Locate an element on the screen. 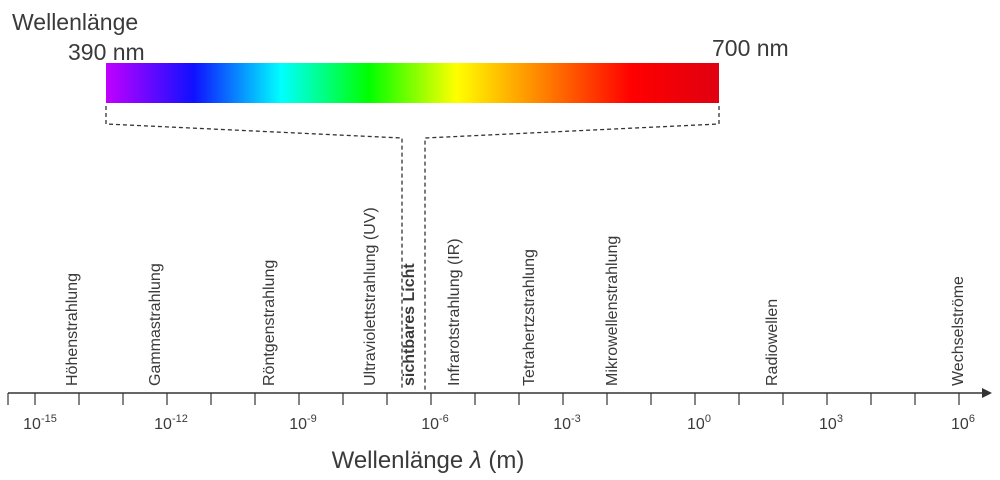  axis-title: Wellenlänge λ (m) is located at coordinates (428, 460).